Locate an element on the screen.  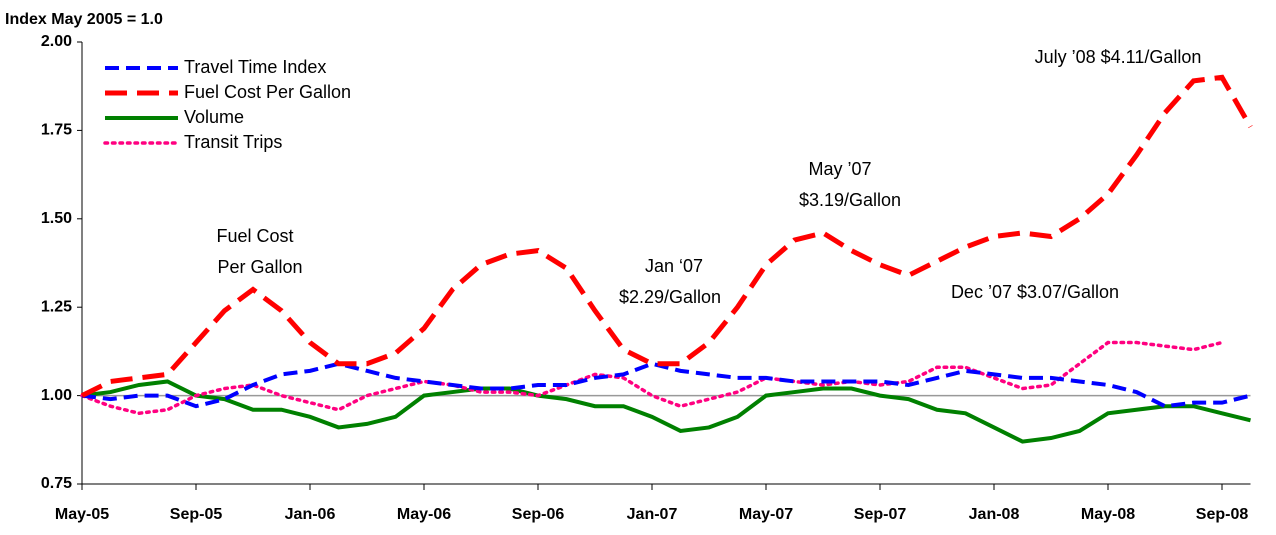
x-tick-label: Sep-07 is located at coordinates (880, 514).